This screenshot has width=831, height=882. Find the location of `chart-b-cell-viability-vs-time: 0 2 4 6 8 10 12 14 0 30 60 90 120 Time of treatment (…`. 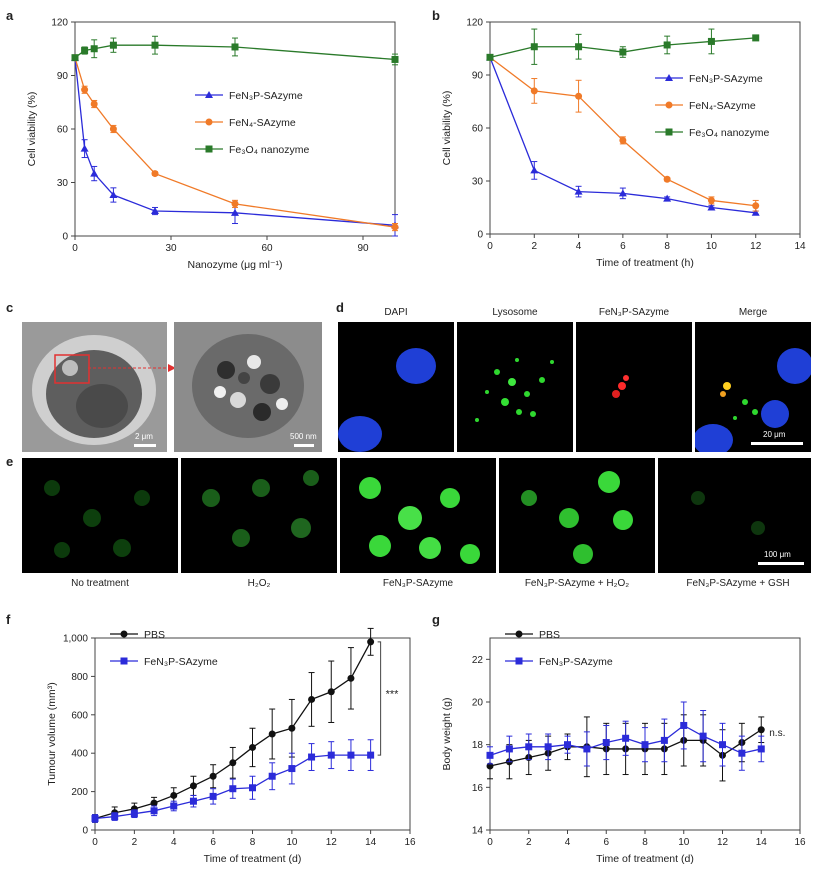

chart-b-cell-viability-vs-time: 0 2 4 6 8 10 12 14 0 30 60 90 120 Time of treatment (… is located at coordinates (623, 144).